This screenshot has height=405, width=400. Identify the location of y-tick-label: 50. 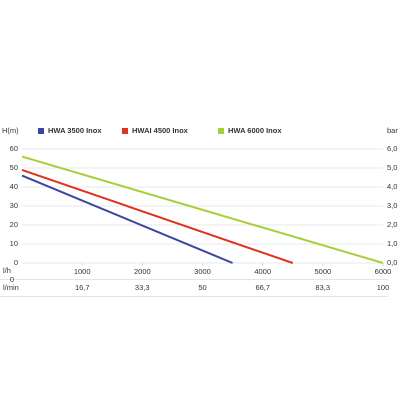
(14, 167).